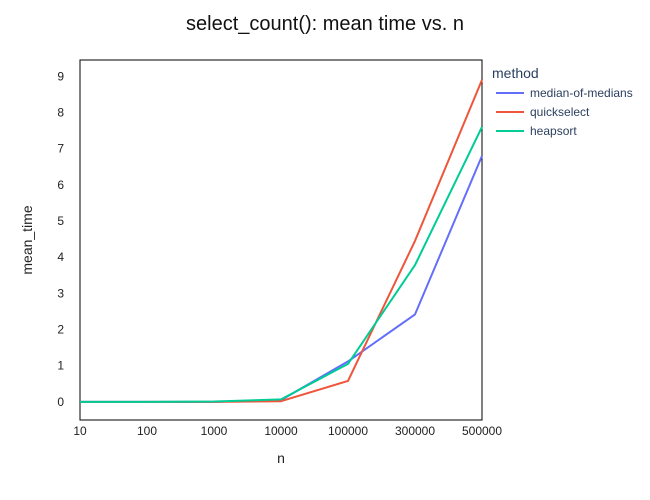  Describe the element at coordinates (60, 185) in the screenshot. I see `y-tick-label: 6` at that location.